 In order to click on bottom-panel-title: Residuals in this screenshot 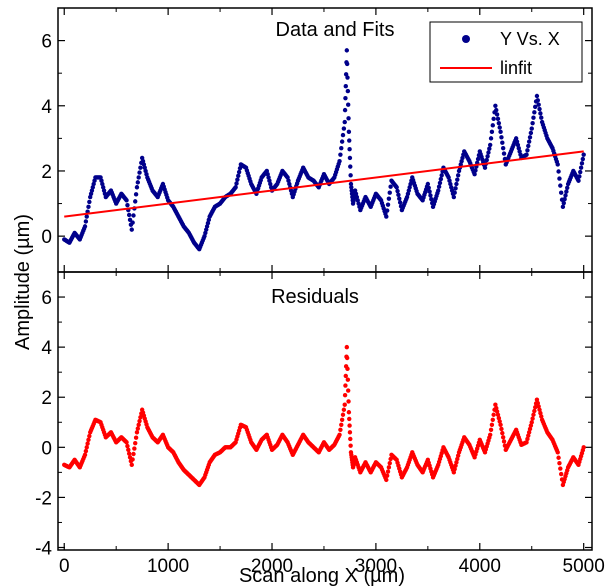, I will do `click(315, 297)`.